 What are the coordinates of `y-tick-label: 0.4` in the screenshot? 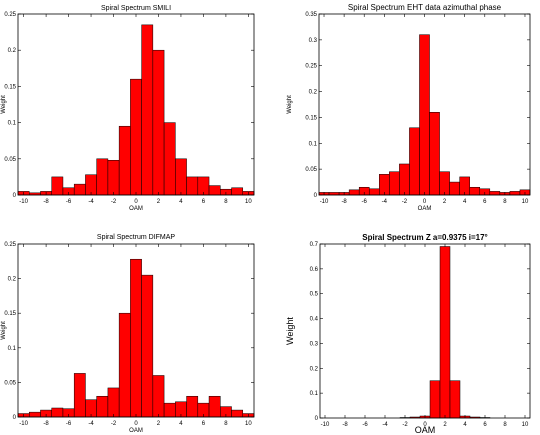 It's located at (314, 320).